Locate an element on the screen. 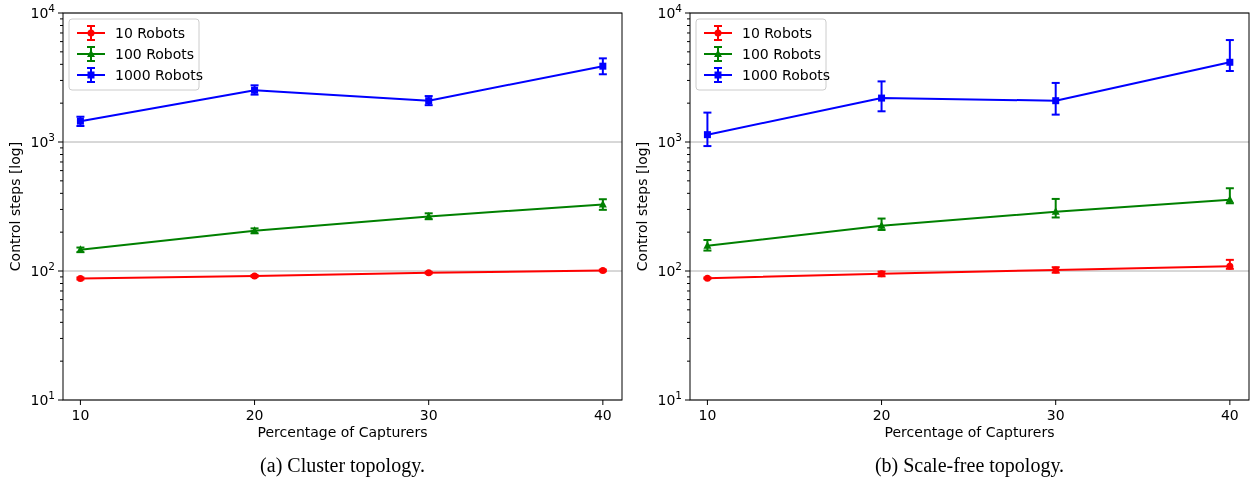  text: (b) Scale-free topology. is located at coordinates (969, 465).